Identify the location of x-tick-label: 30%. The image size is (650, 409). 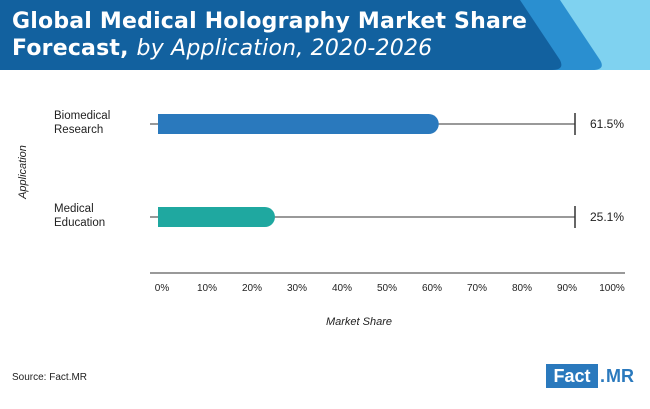
(297, 288).